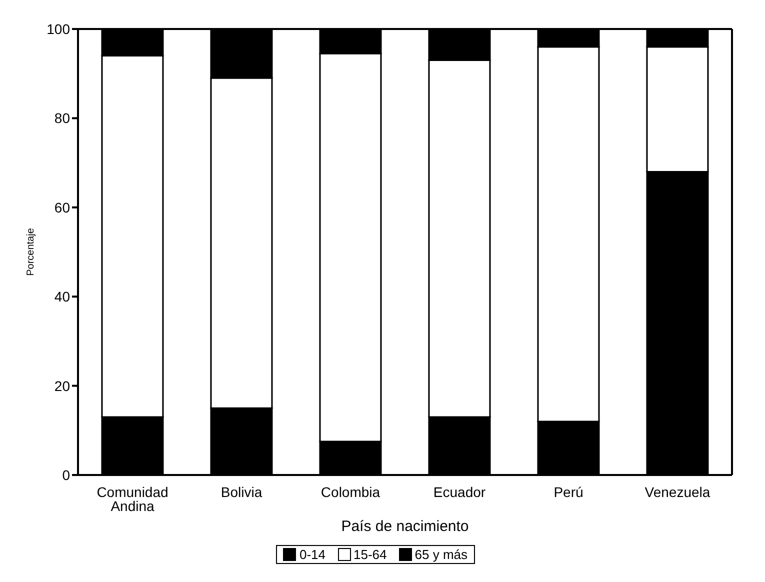 This screenshot has width=765, height=582. What do you see at coordinates (62, 207) in the screenshot?
I see `y-tick-label: 60` at bounding box center [62, 207].